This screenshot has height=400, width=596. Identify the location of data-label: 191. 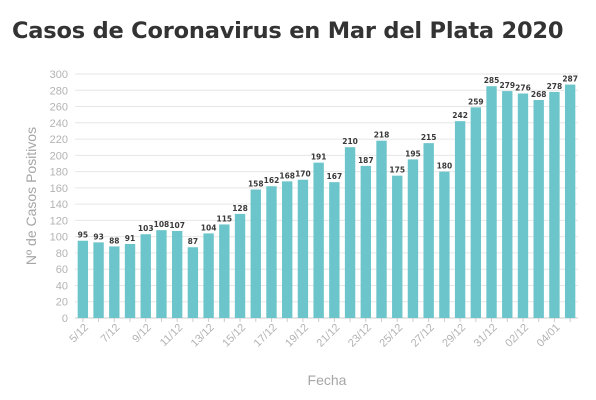
(319, 157).